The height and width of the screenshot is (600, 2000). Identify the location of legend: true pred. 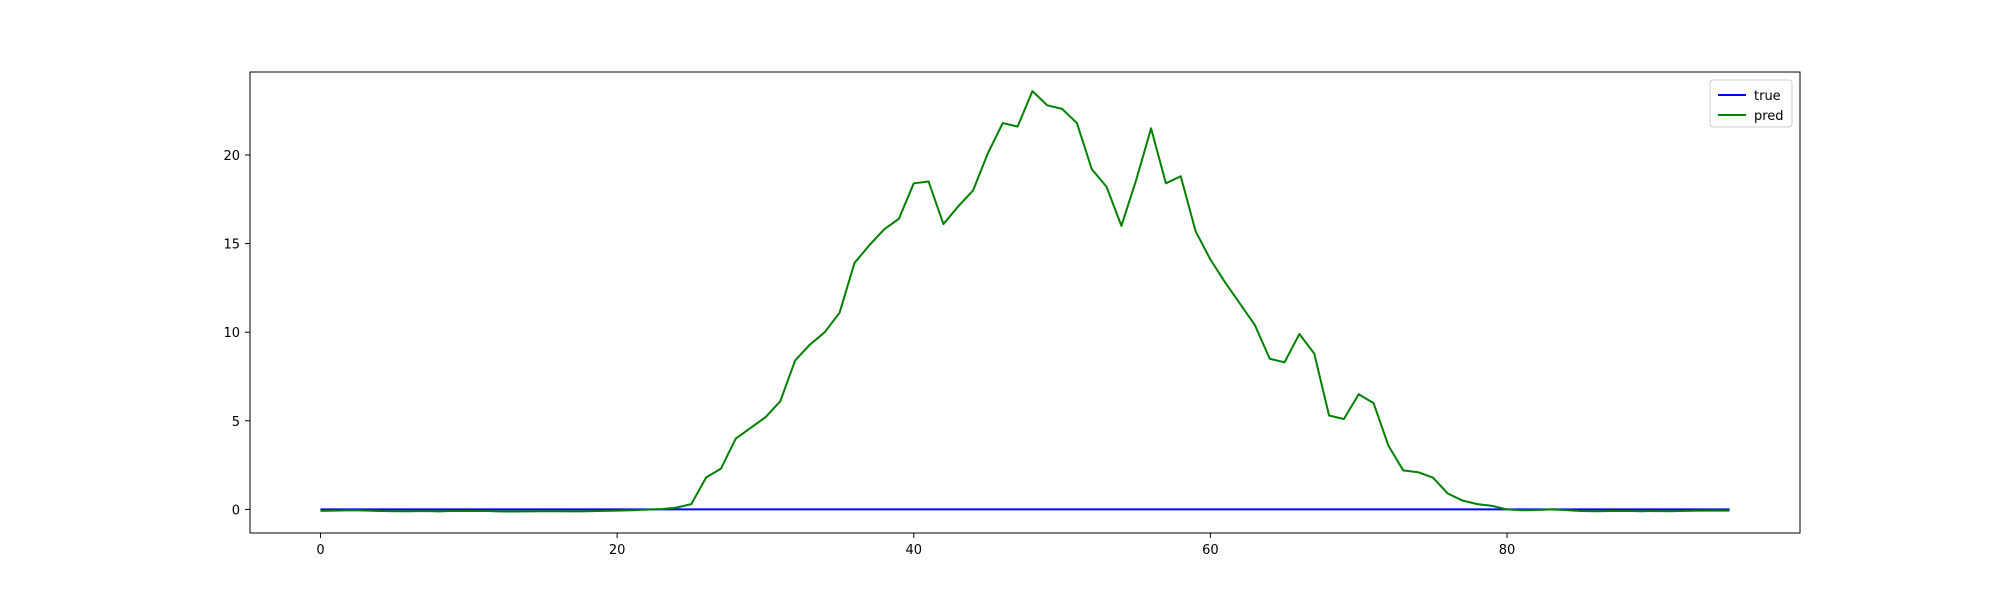
(1751, 103).